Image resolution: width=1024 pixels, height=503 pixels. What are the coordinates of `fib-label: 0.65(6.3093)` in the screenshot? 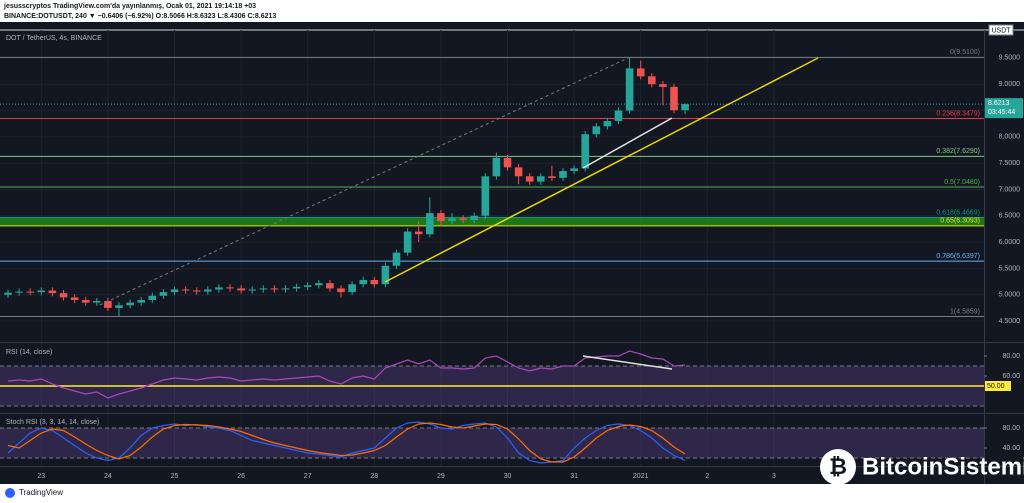 It's located at (960, 221).